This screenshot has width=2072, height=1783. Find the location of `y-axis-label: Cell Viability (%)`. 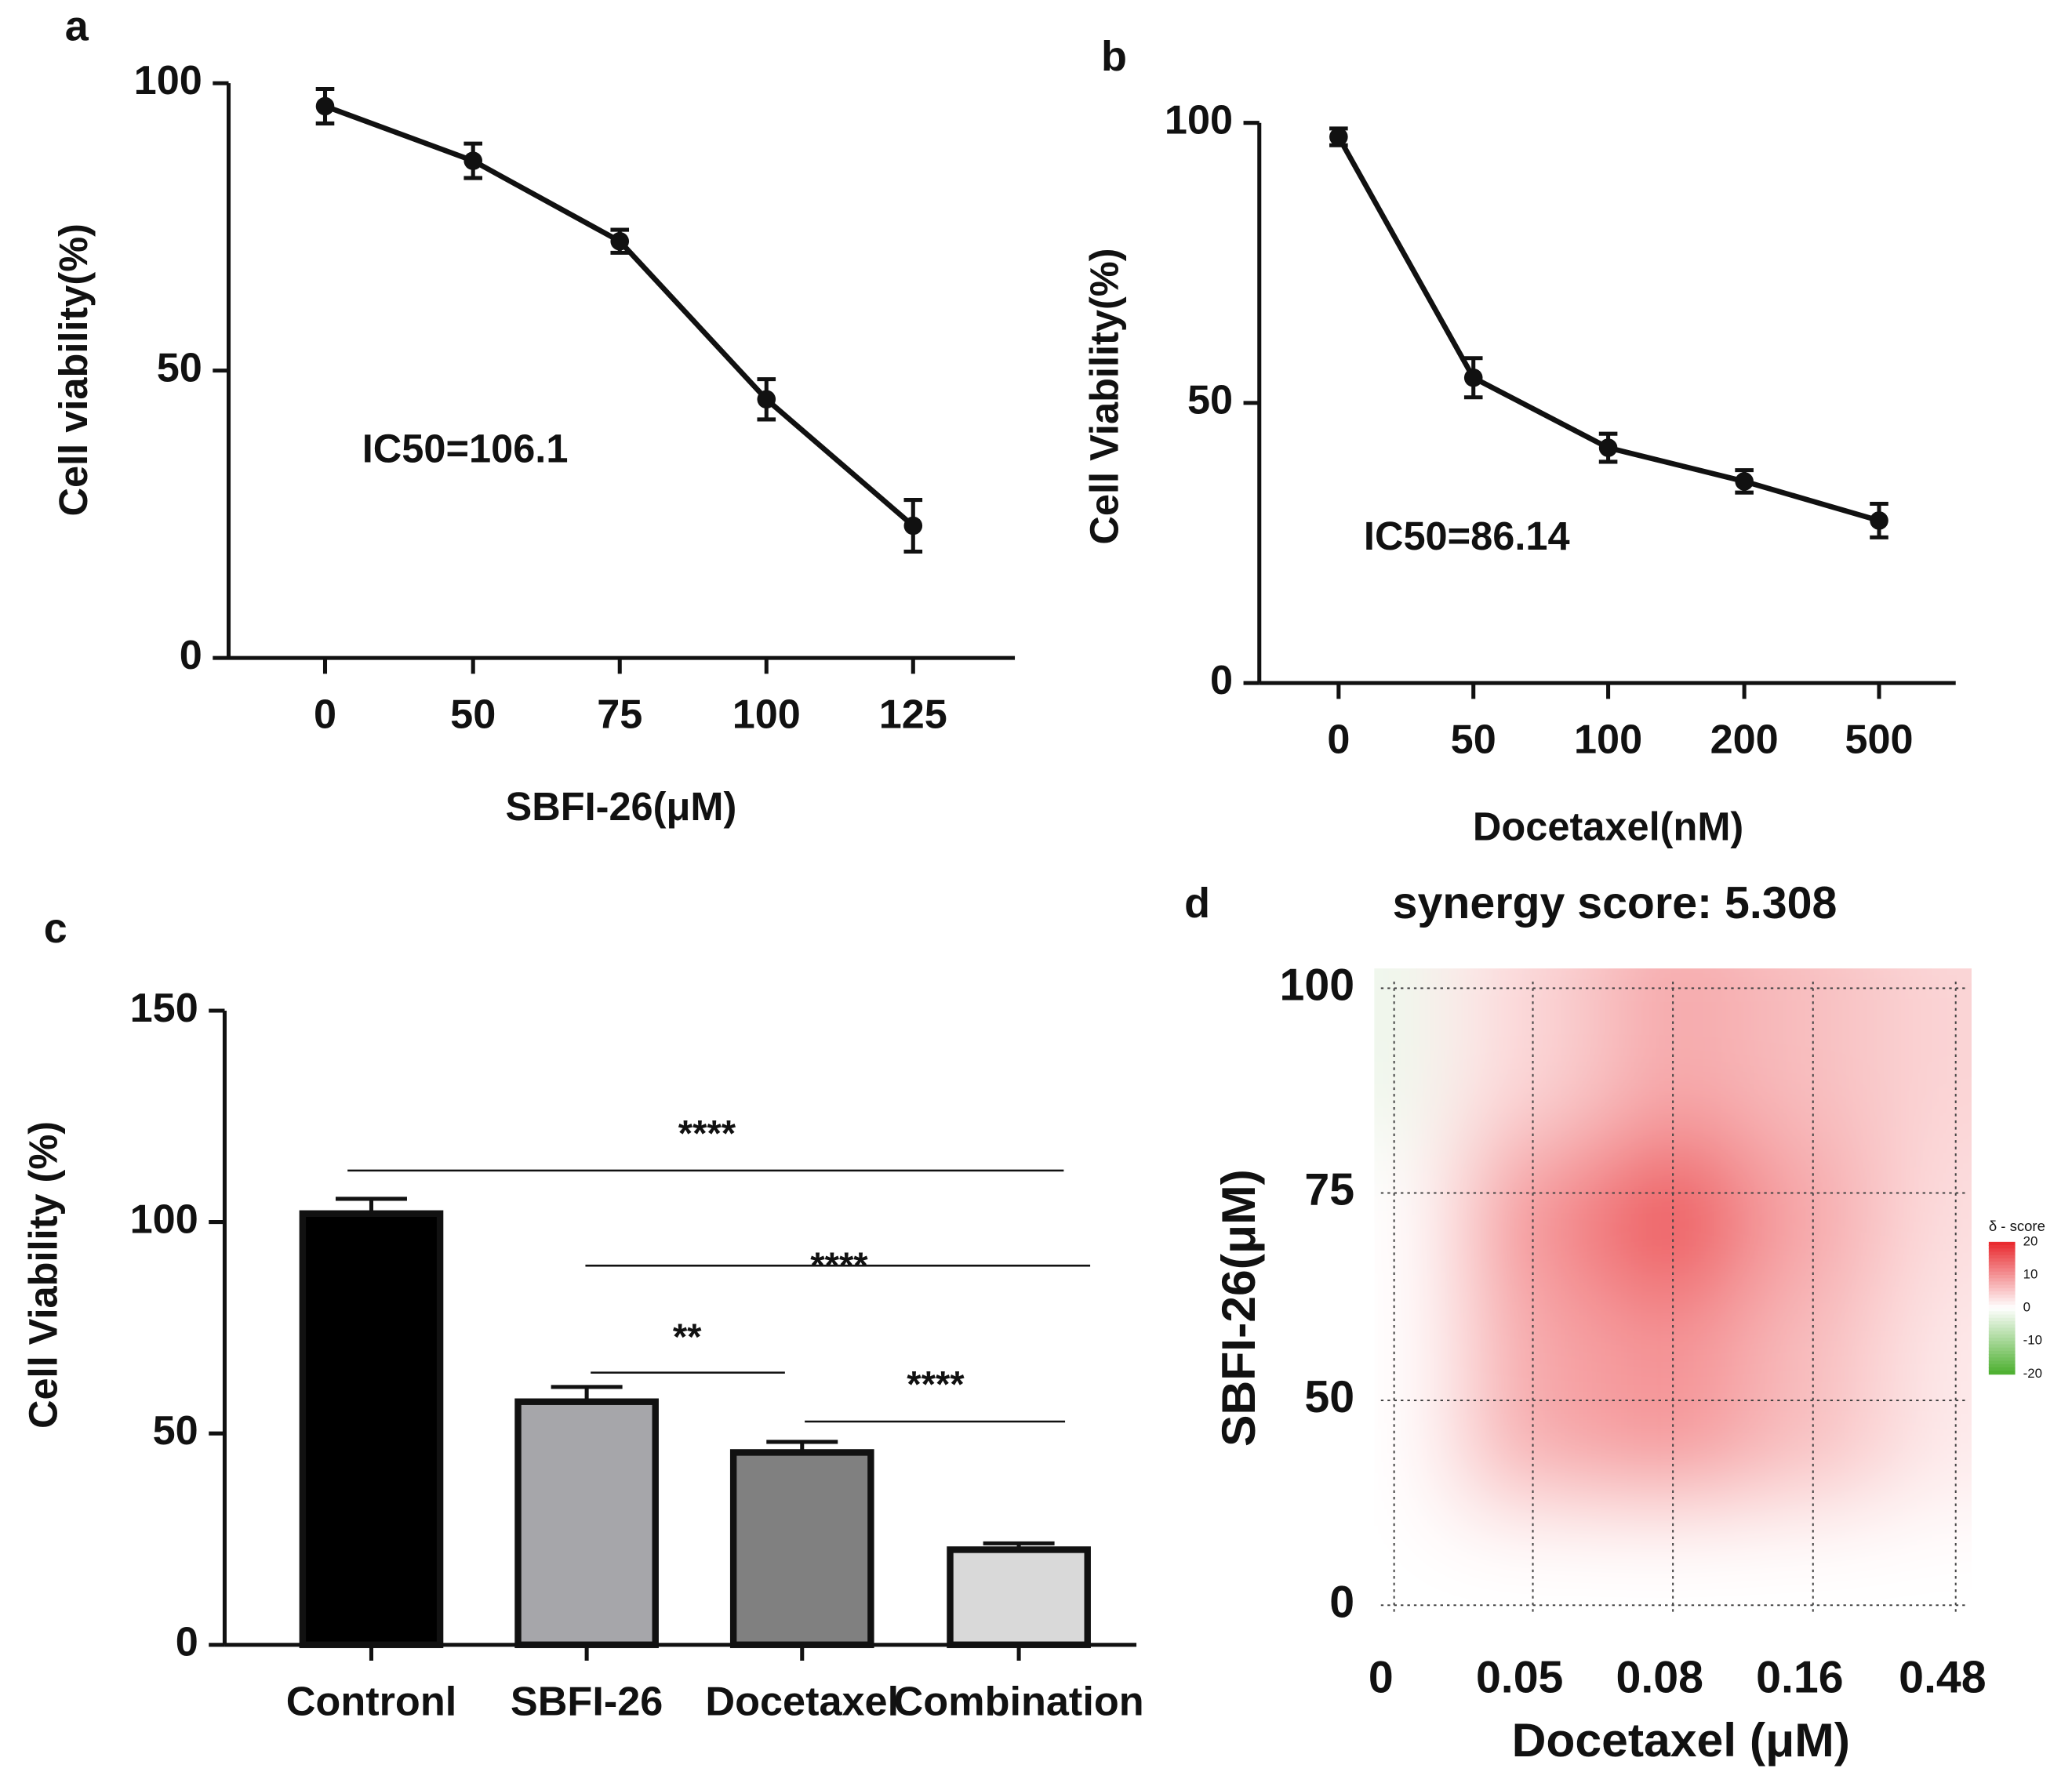

y-axis-label: Cell Viability (%) is located at coordinates (43, 1275).